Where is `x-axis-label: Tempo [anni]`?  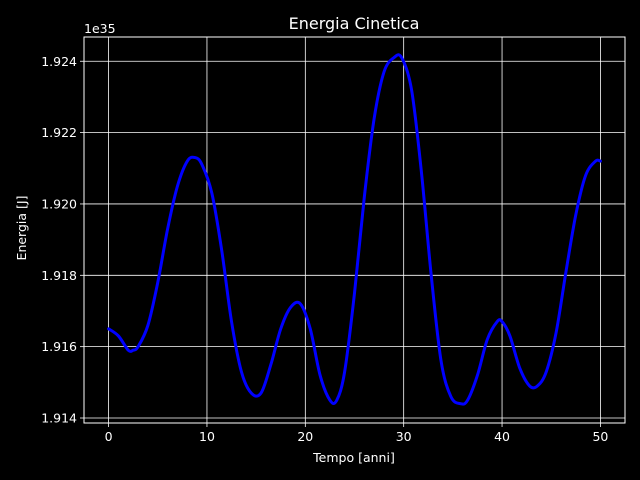
x-axis-label: Tempo [anni] is located at coordinates (353, 457).